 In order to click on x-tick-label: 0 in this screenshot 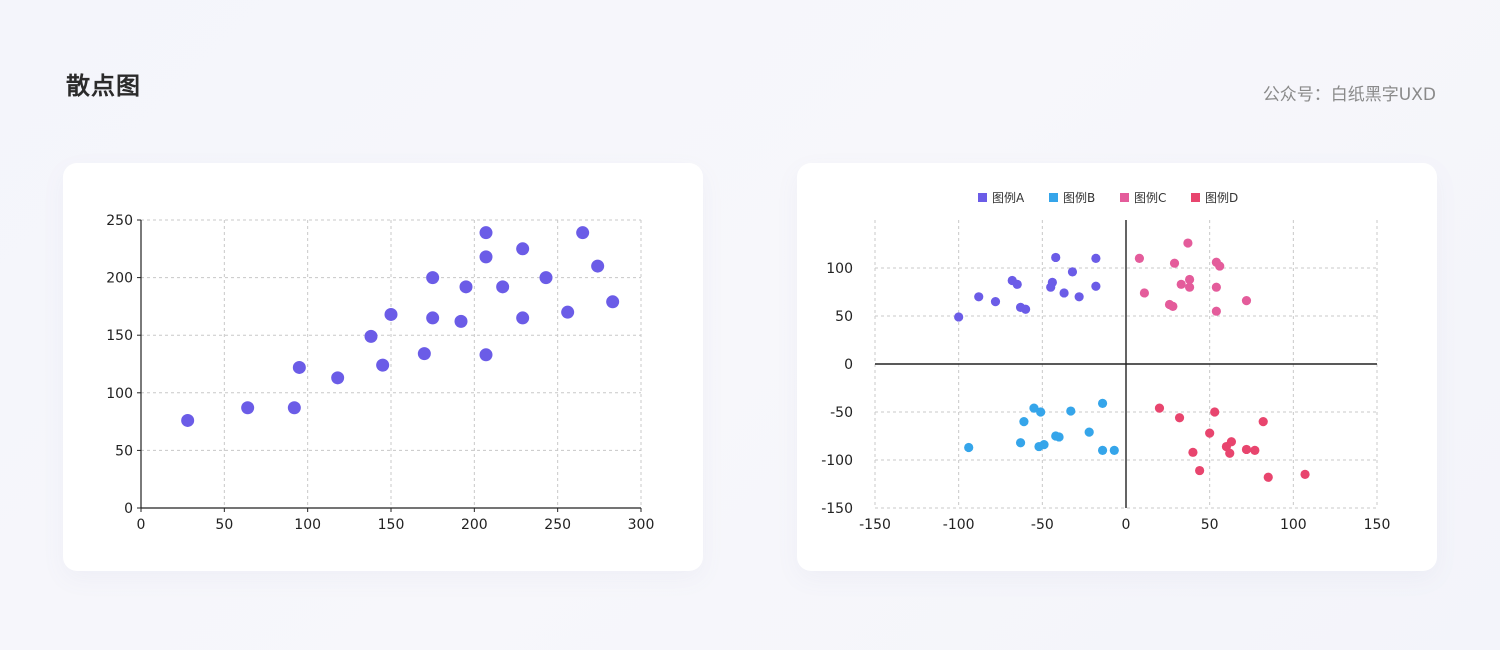, I will do `click(141, 525)`.